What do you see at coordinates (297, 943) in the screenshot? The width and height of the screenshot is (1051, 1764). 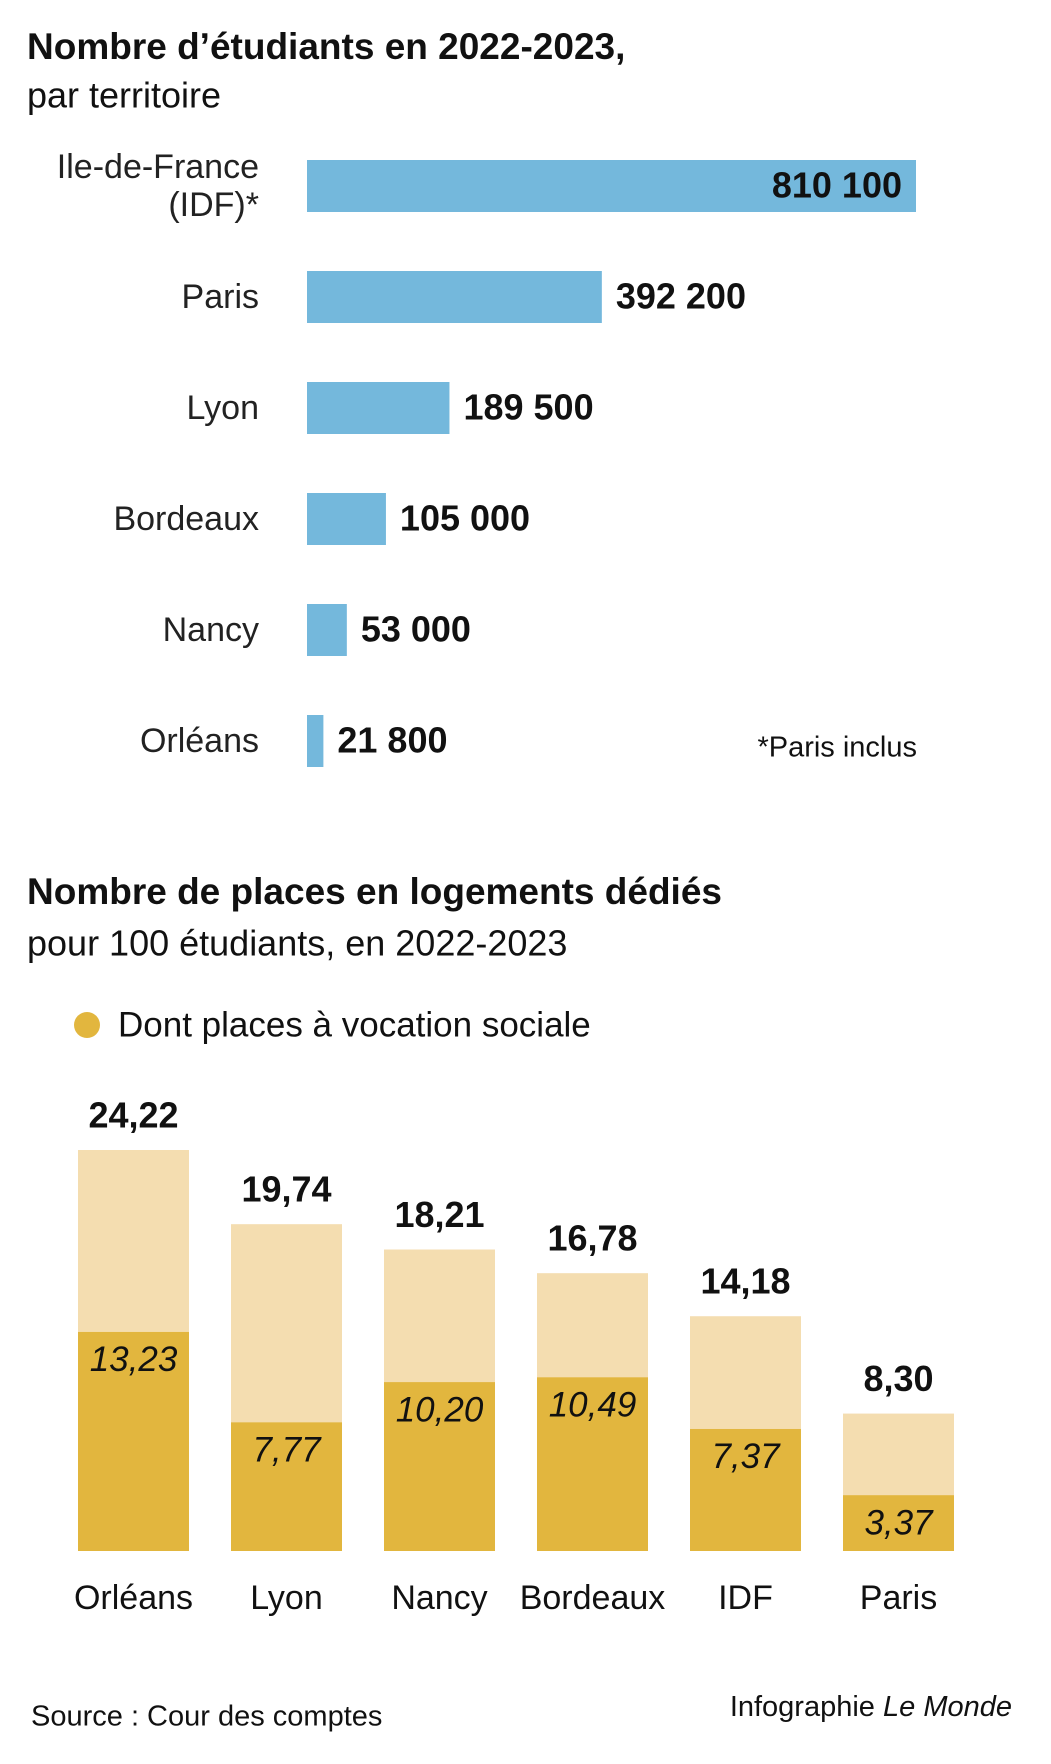 I see `chart-subtitle: pour 100 étudiants, en 2022-2023` at bounding box center [297, 943].